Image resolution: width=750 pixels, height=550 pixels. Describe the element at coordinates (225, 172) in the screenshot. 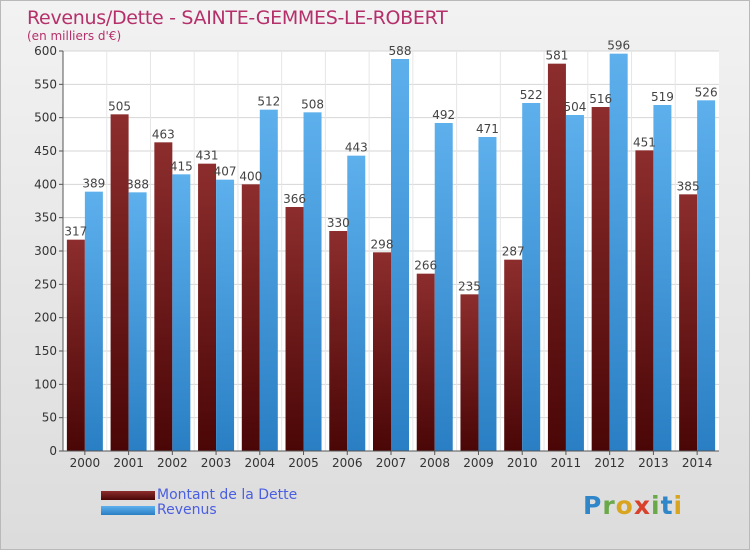

I see `data-label-revenus: 407` at that location.